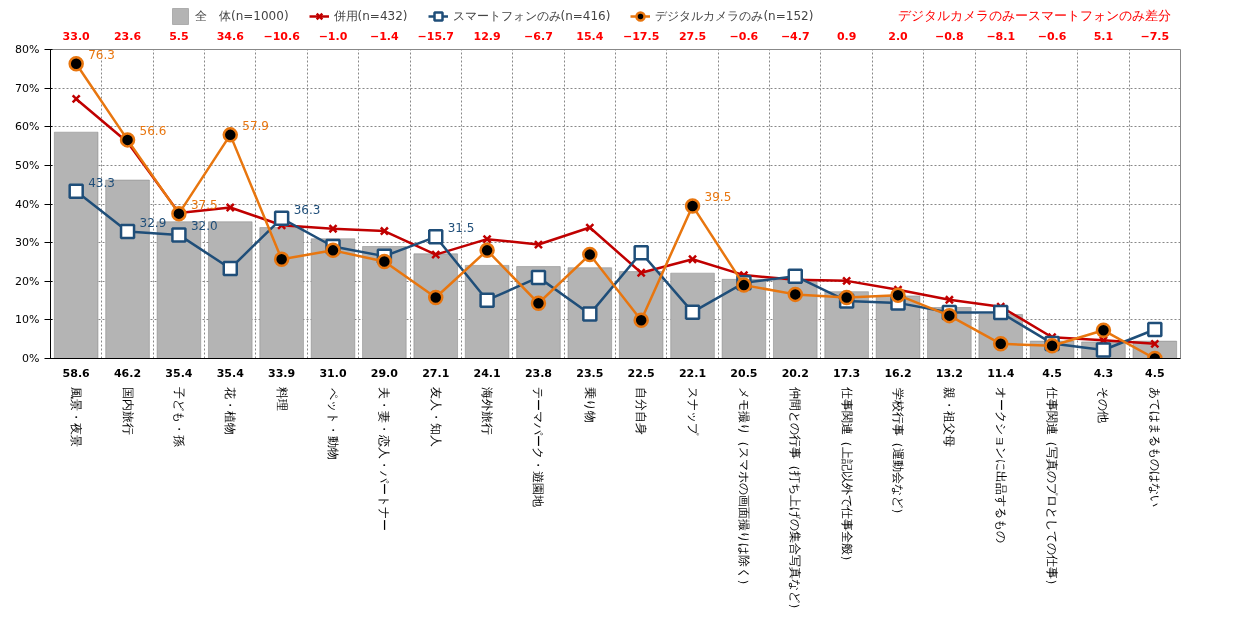 This screenshot has height=622, width=1233. I want to click on x-tick-label: メモ撮り（スマホの画面撮りは除く）, so click(743, 489).